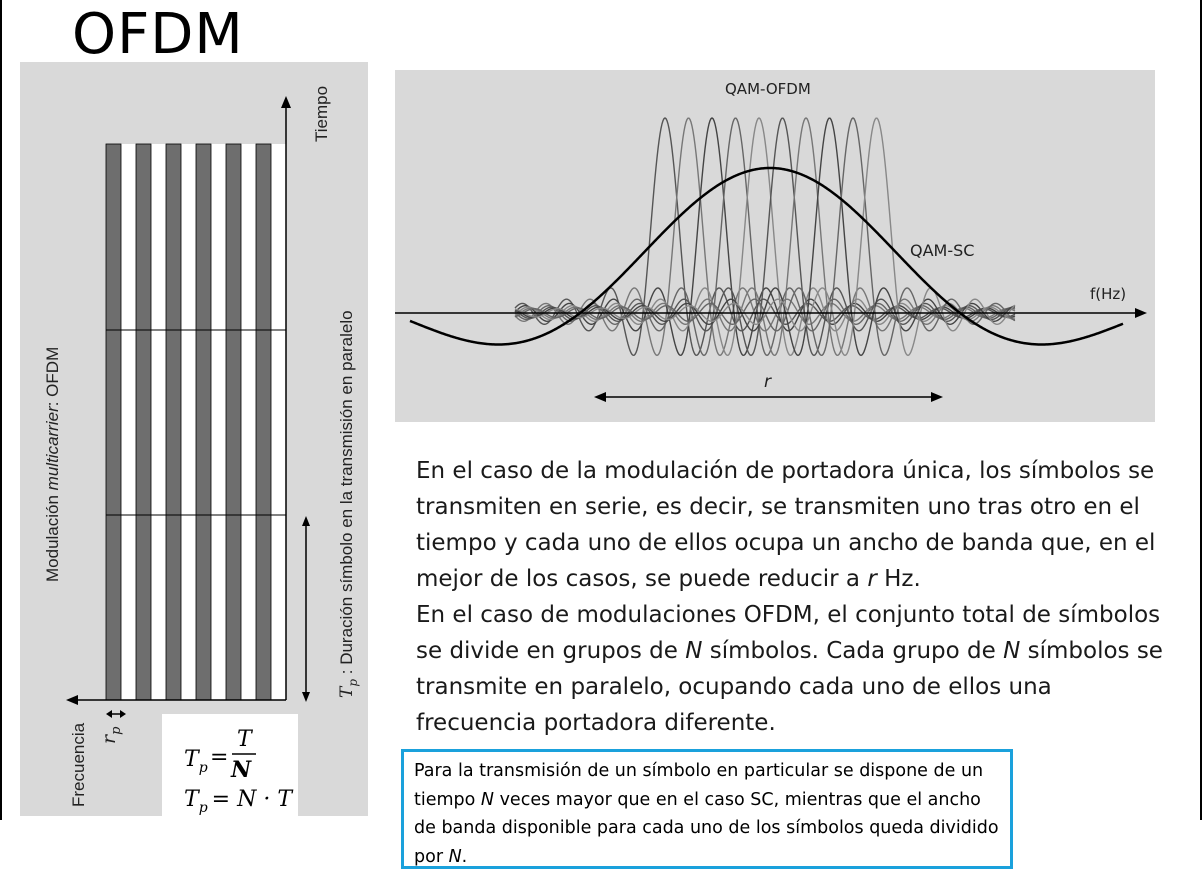 The image size is (1203, 890). What do you see at coordinates (1108, 294) in the screenshot?
I see `frequency-axis-label: f(Hz)` at bounding box center [1108, 294].